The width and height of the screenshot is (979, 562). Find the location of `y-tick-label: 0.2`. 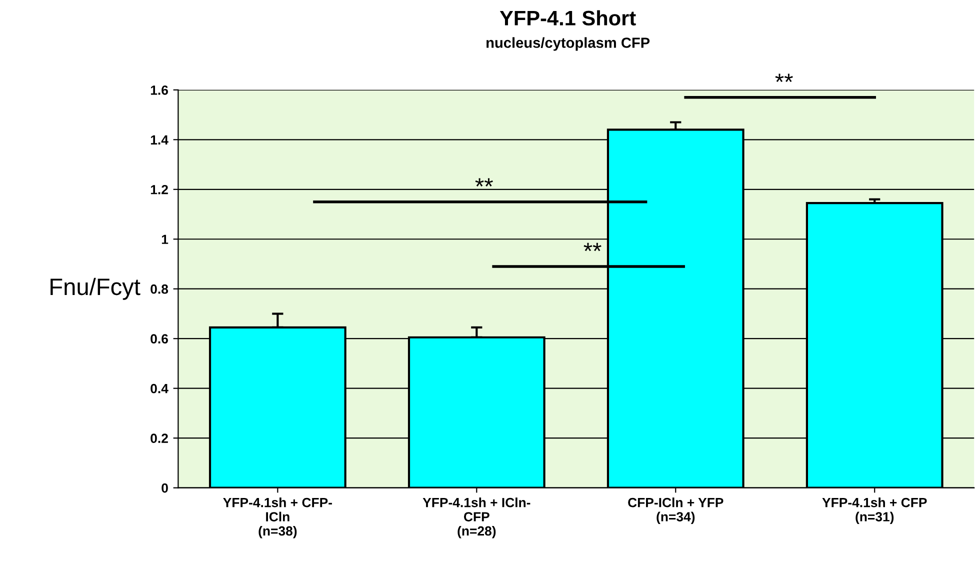

y-tick-label: 0.2 is located at coordinates (159, 438).